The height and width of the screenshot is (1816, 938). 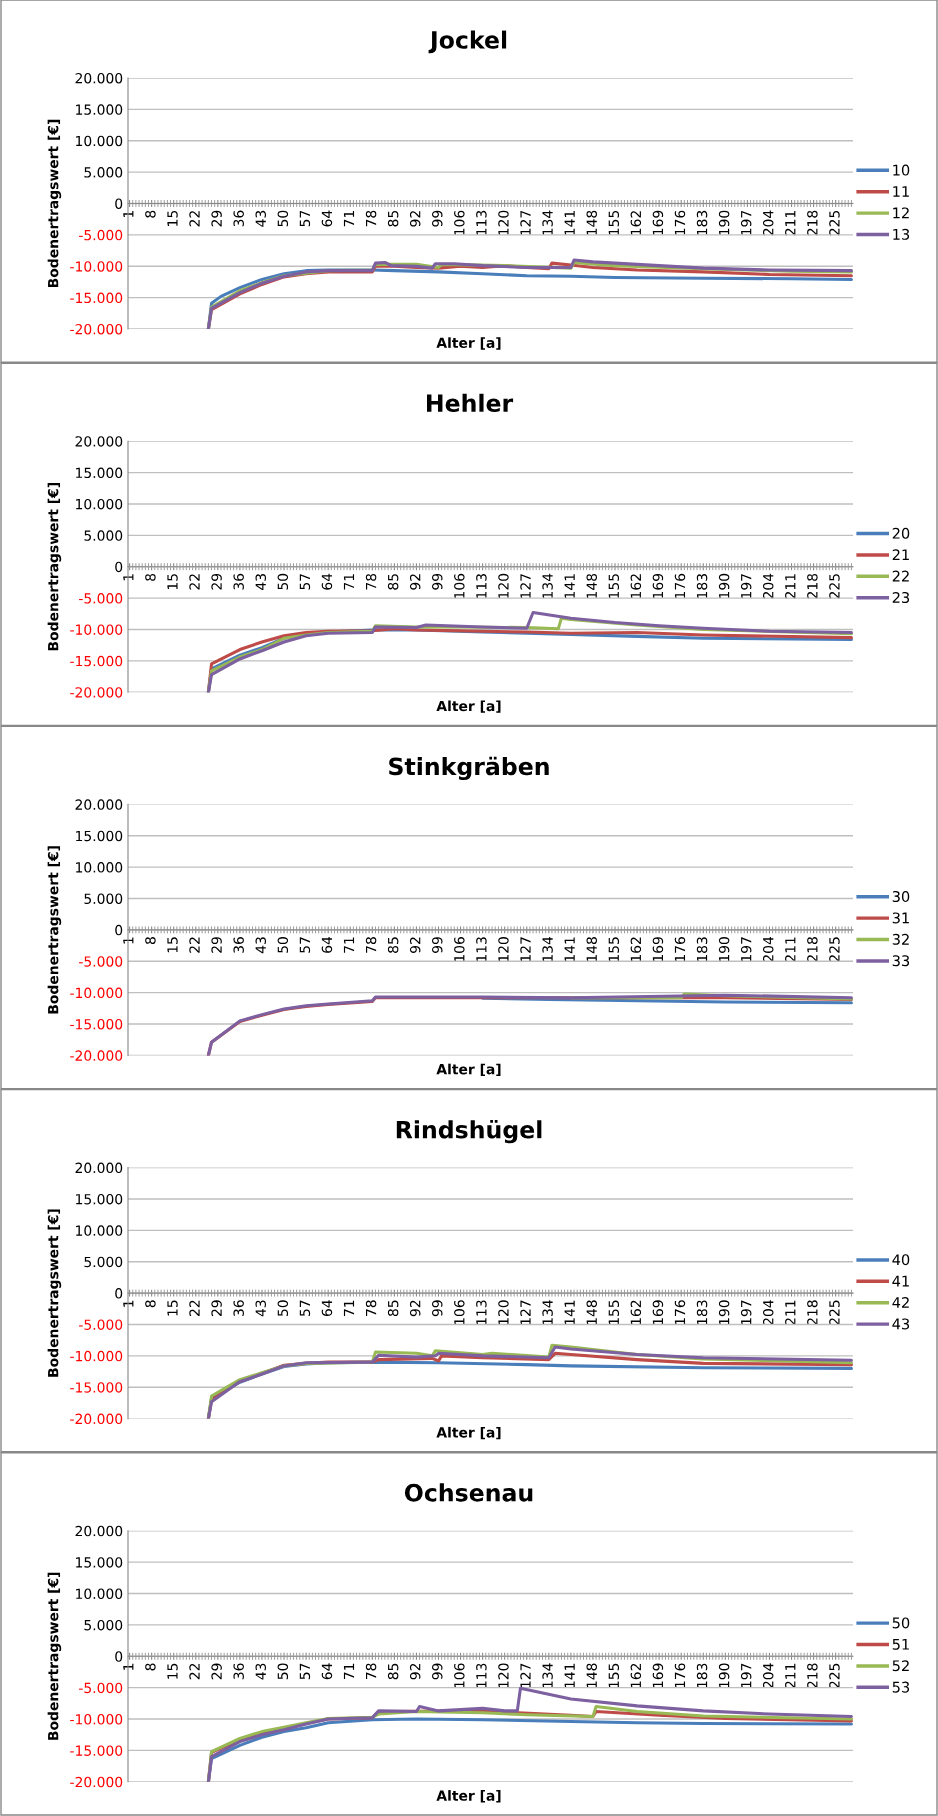 What do you see at coordinates (349, 1671) in the screenshot?
I see `x-tick-label: 71` at bounding box center [349, 1671].